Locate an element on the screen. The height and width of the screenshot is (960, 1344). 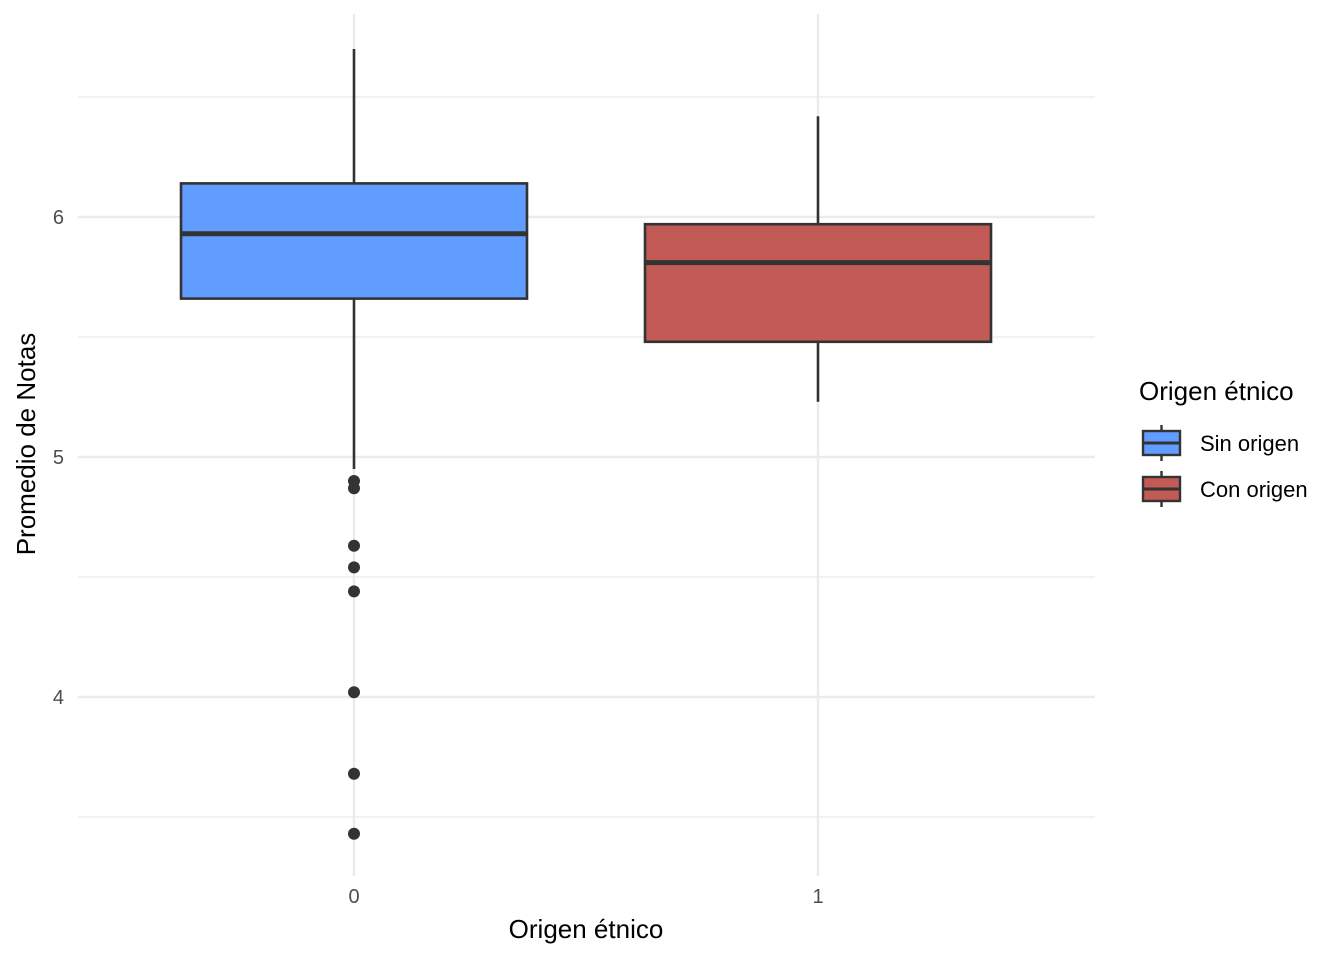
x-tick-label: 0 is located at coordinates (353, 897).